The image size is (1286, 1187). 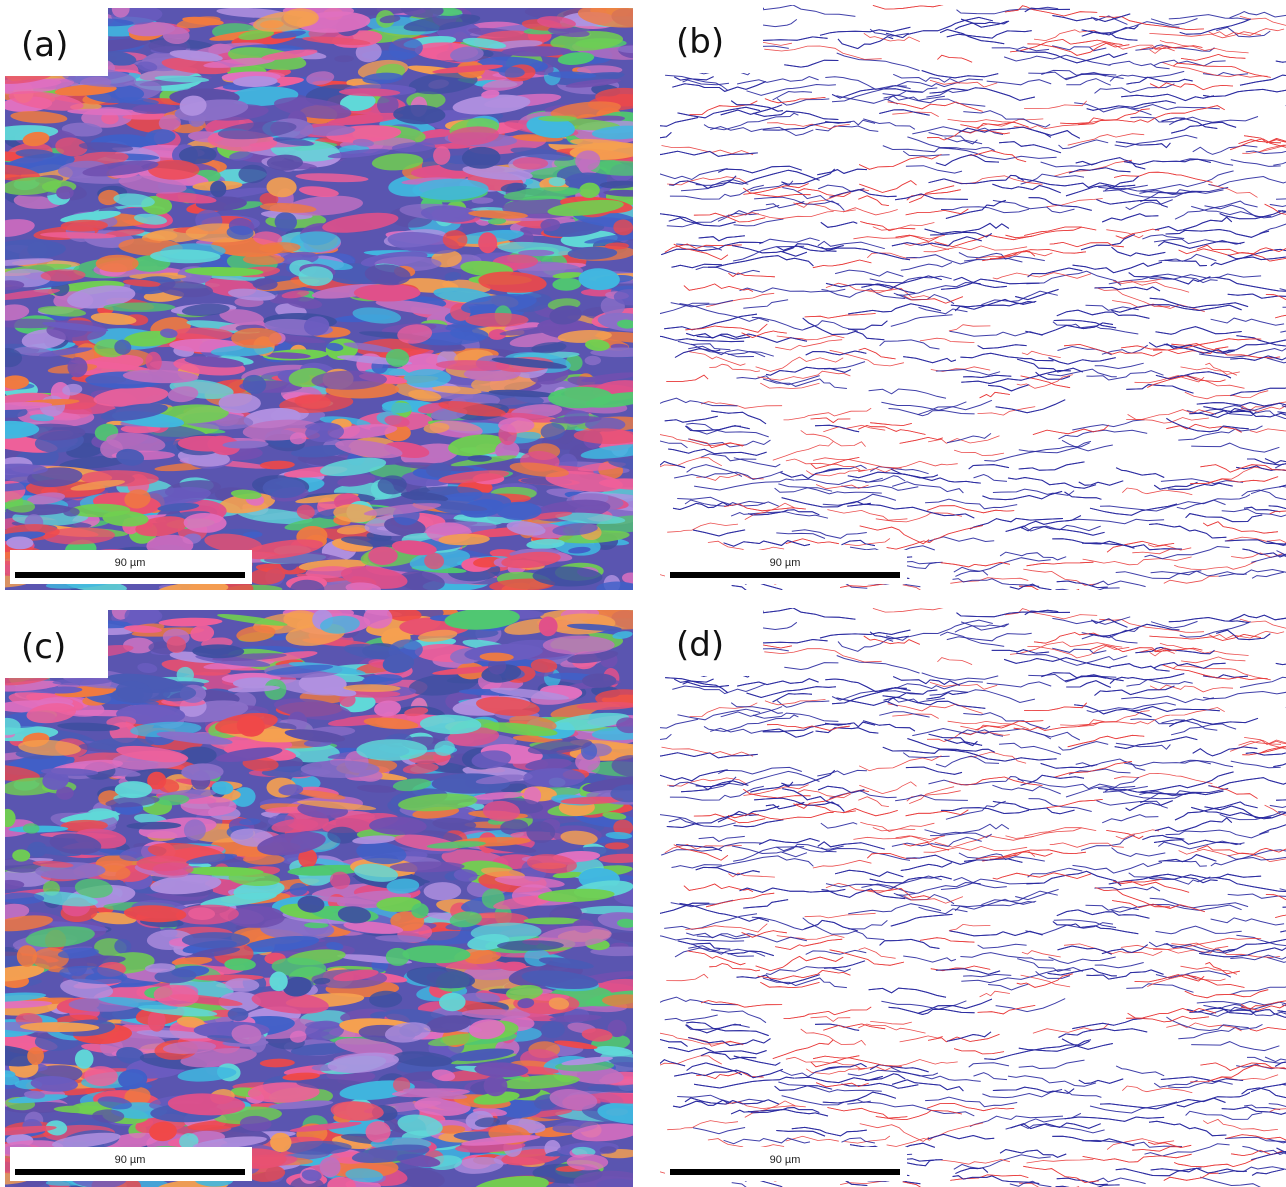 What do you see at coordinates (44, 45) in the screenshot?
I see `panel-label: (a)` at bounding box center [44, 45].